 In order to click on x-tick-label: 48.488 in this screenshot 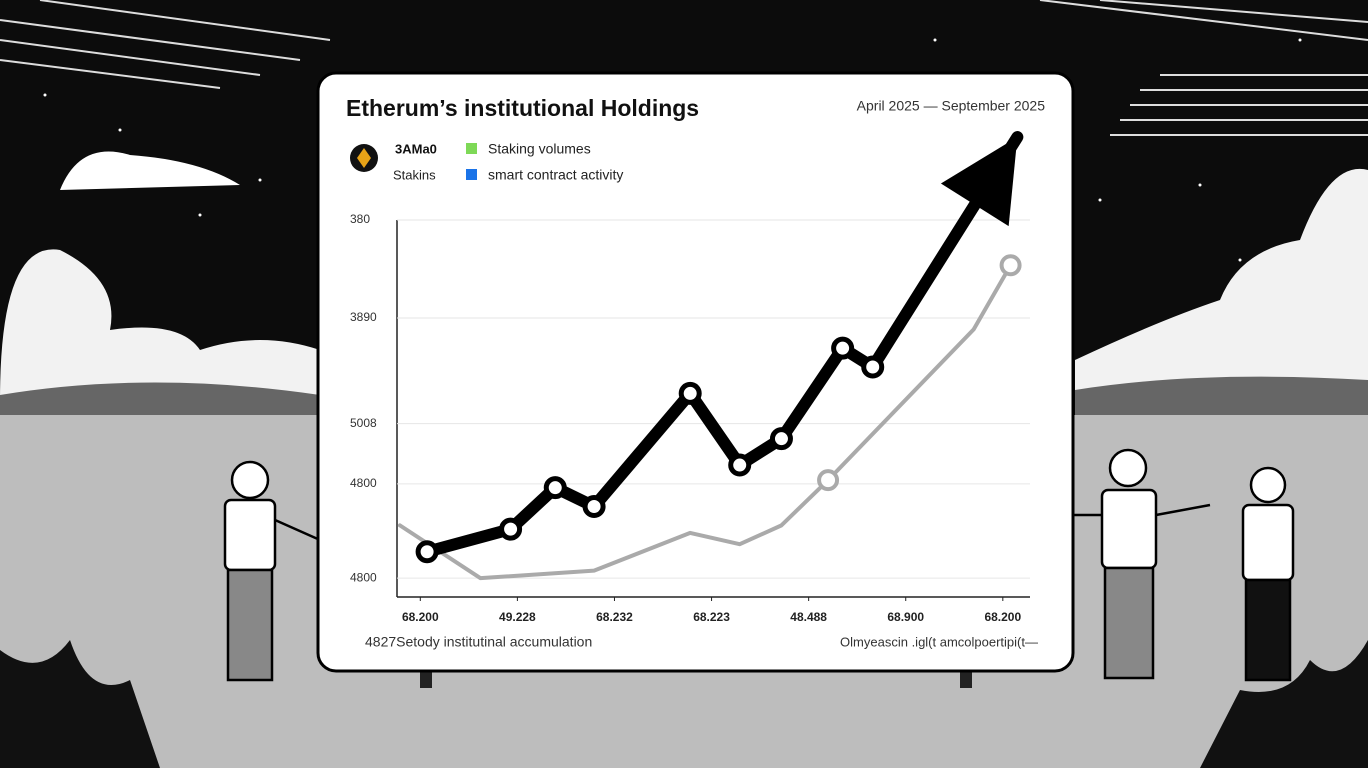, I will do `click(808, 617)`.